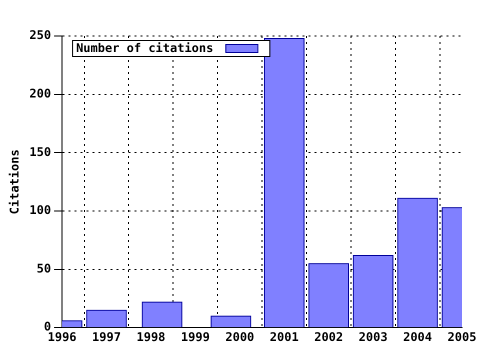 This screenshot has width=480, height=350. Describe the element at coordinates (40, 93) in the screenshot. I see `y-tick-label: 200` at that location.